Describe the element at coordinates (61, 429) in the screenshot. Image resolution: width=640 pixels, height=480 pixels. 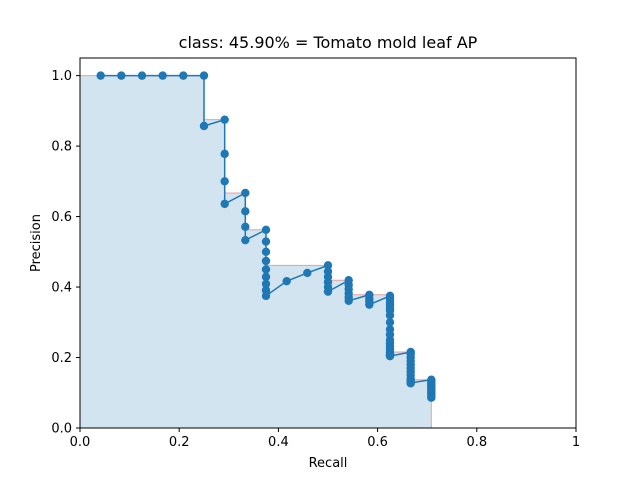
I see `y-tick-label: 0.0` at that location.